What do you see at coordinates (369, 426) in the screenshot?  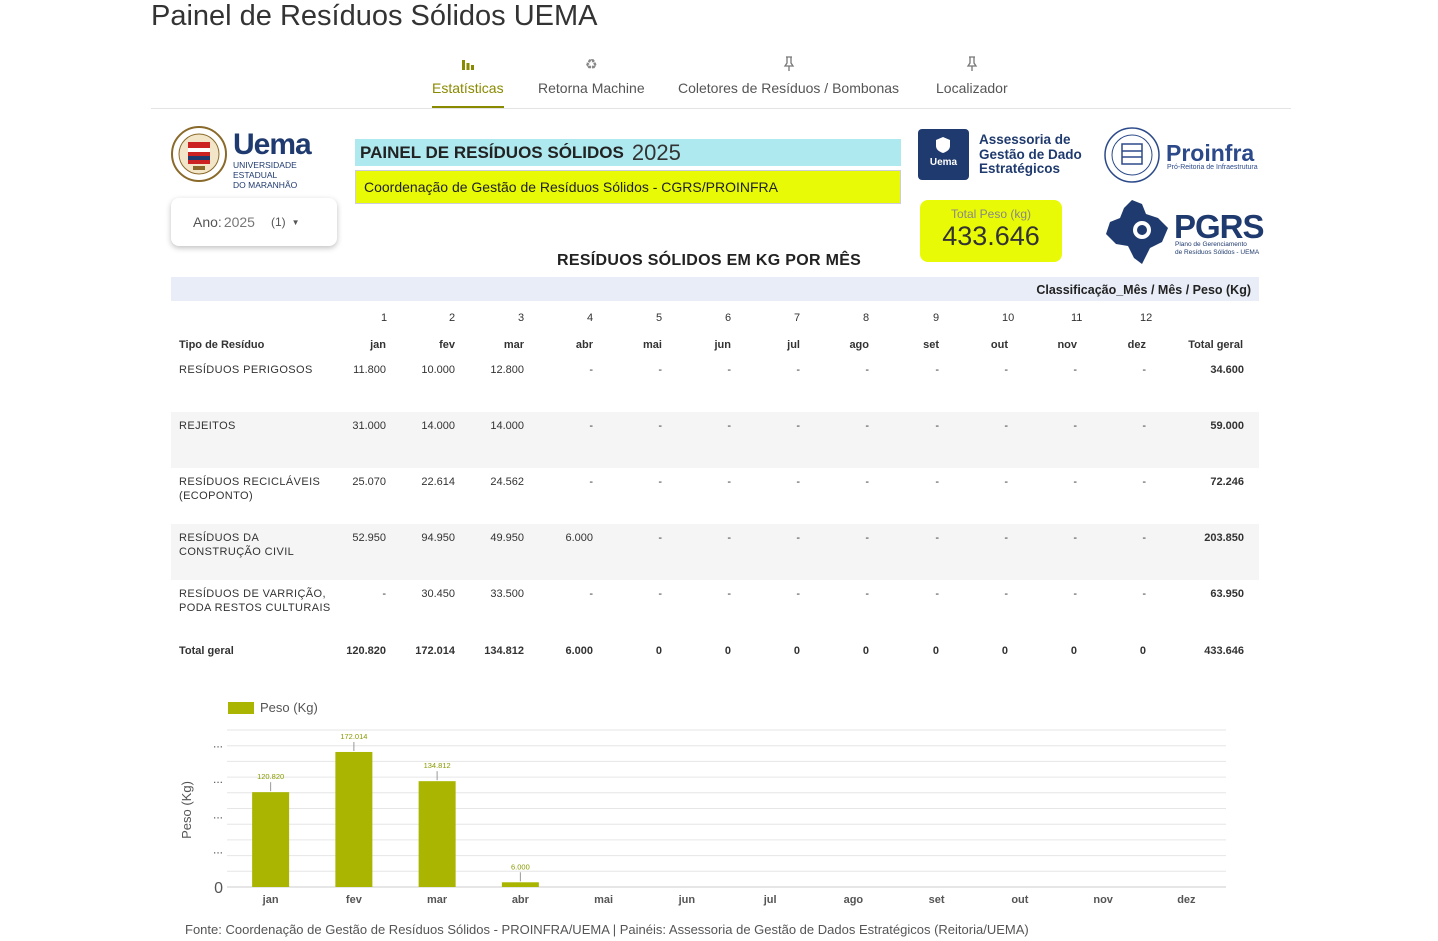 I see `cell-value: 31.000` at bounding box center [369, 426].